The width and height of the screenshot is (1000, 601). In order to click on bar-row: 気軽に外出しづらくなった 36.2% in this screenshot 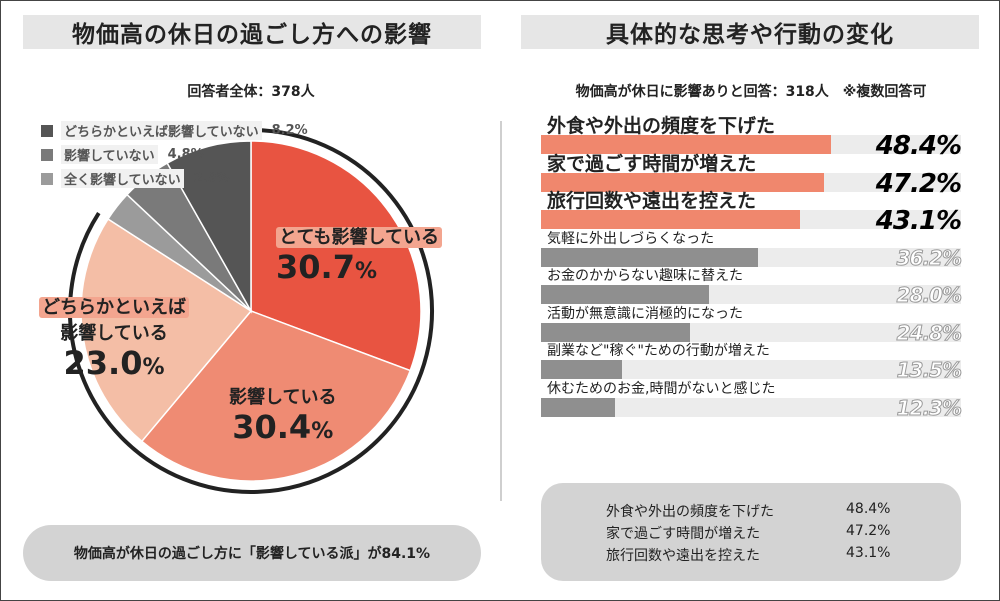, I will do `click(752, 257)`.